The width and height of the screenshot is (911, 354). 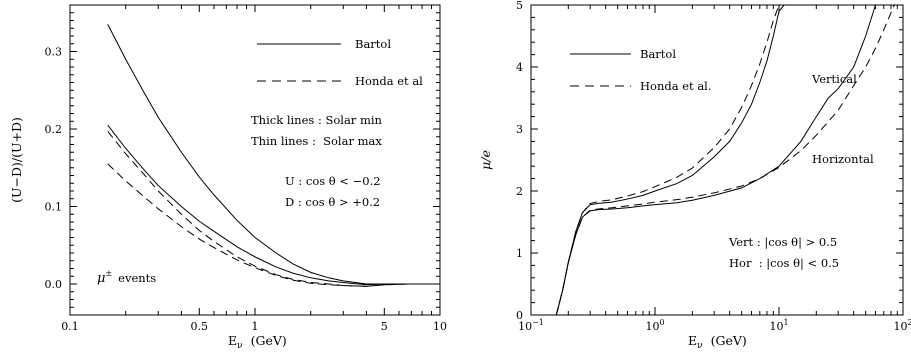 I want to click on left-y-tick-label: 0.1, so click(x=54, y=207).